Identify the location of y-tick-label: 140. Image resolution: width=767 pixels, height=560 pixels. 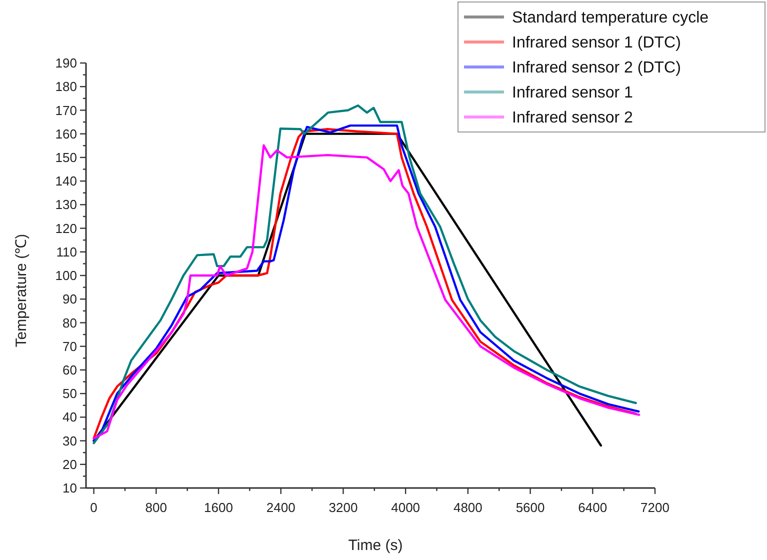
(66, 181).